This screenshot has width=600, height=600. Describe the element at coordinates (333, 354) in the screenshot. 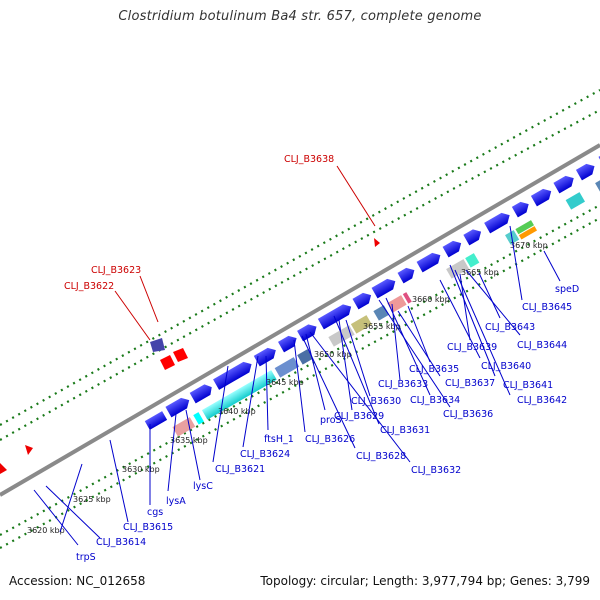

I see `tick-label: 3650 kbp` at that location.